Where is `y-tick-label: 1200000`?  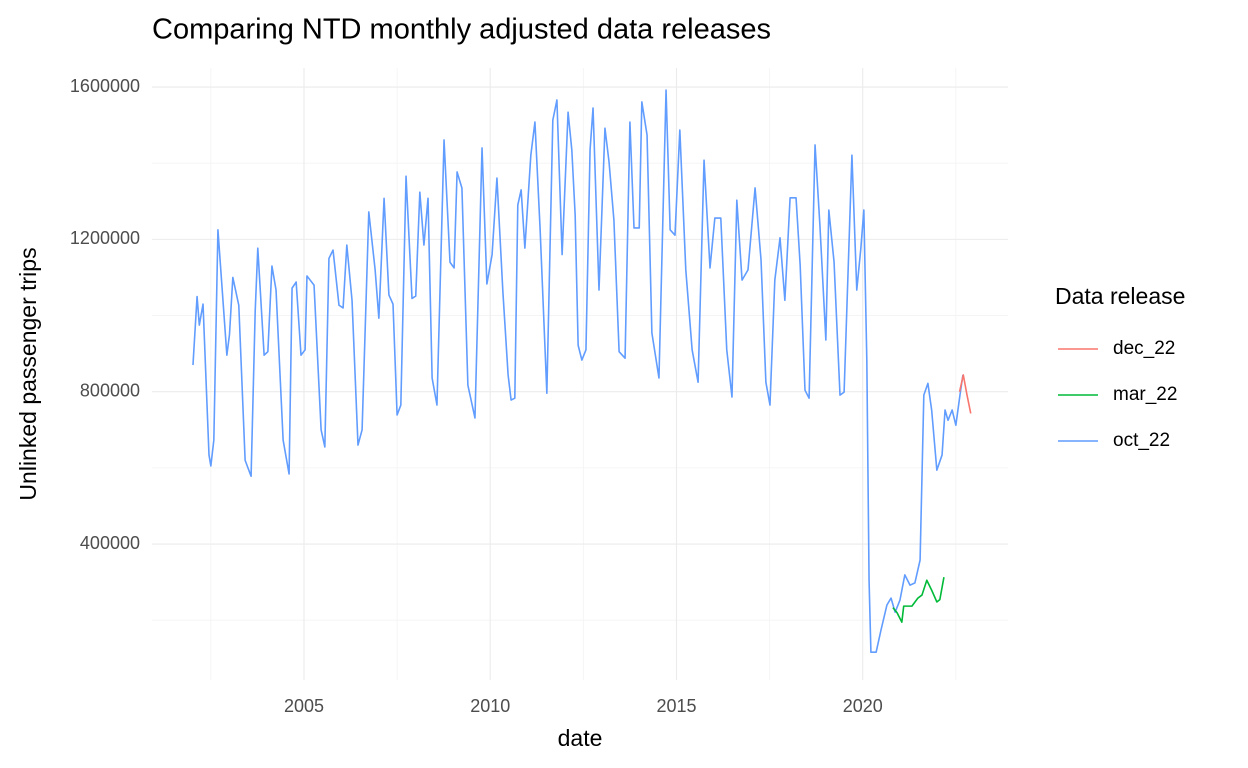 y-tick-label: 1200000 is located at coordinates (105, 238).